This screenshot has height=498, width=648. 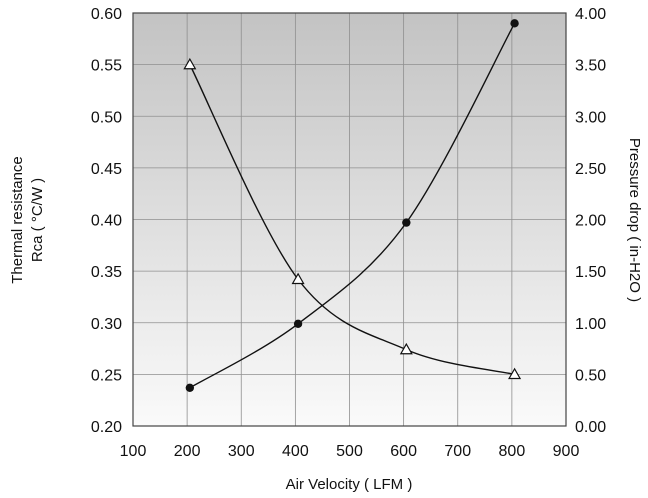 What do you see at coordinates (403, 451) in the screenshot?
I see `x-tick-label: 600` at bounding box center [403, 451].